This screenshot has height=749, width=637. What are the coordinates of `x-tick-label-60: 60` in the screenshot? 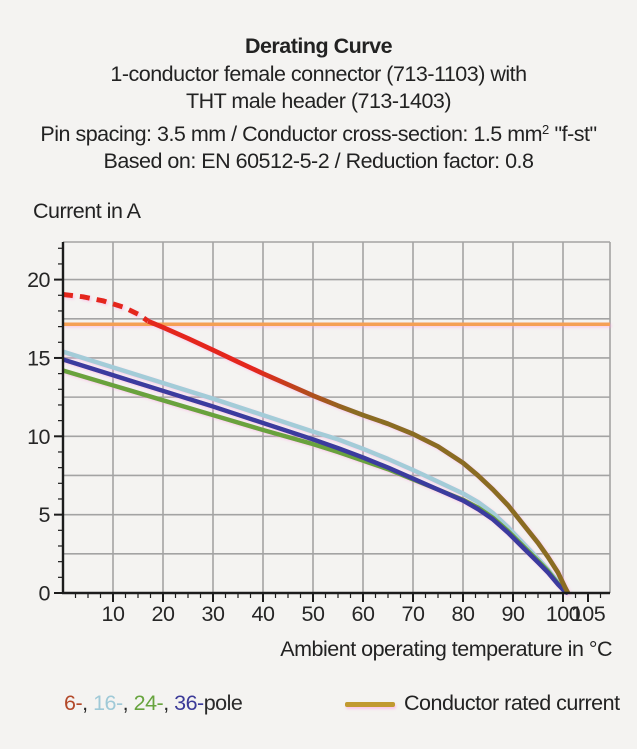 It's located at (363, 614).